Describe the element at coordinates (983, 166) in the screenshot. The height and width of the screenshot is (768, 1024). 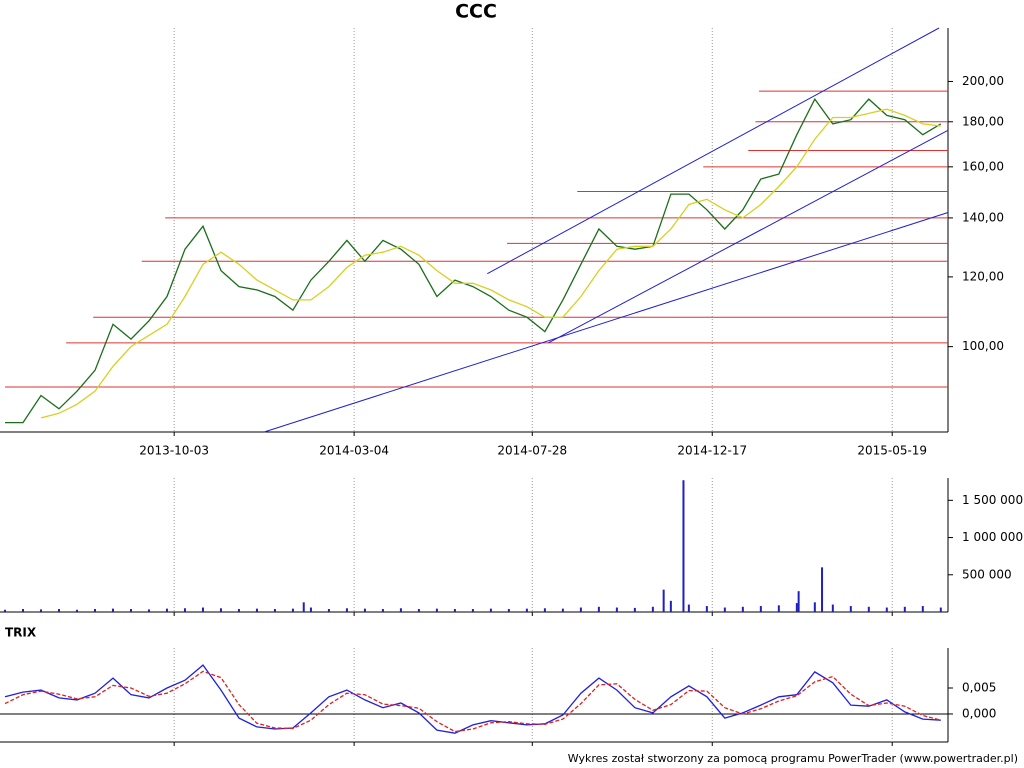
I see `y-tick-label: 160,00` at that location.